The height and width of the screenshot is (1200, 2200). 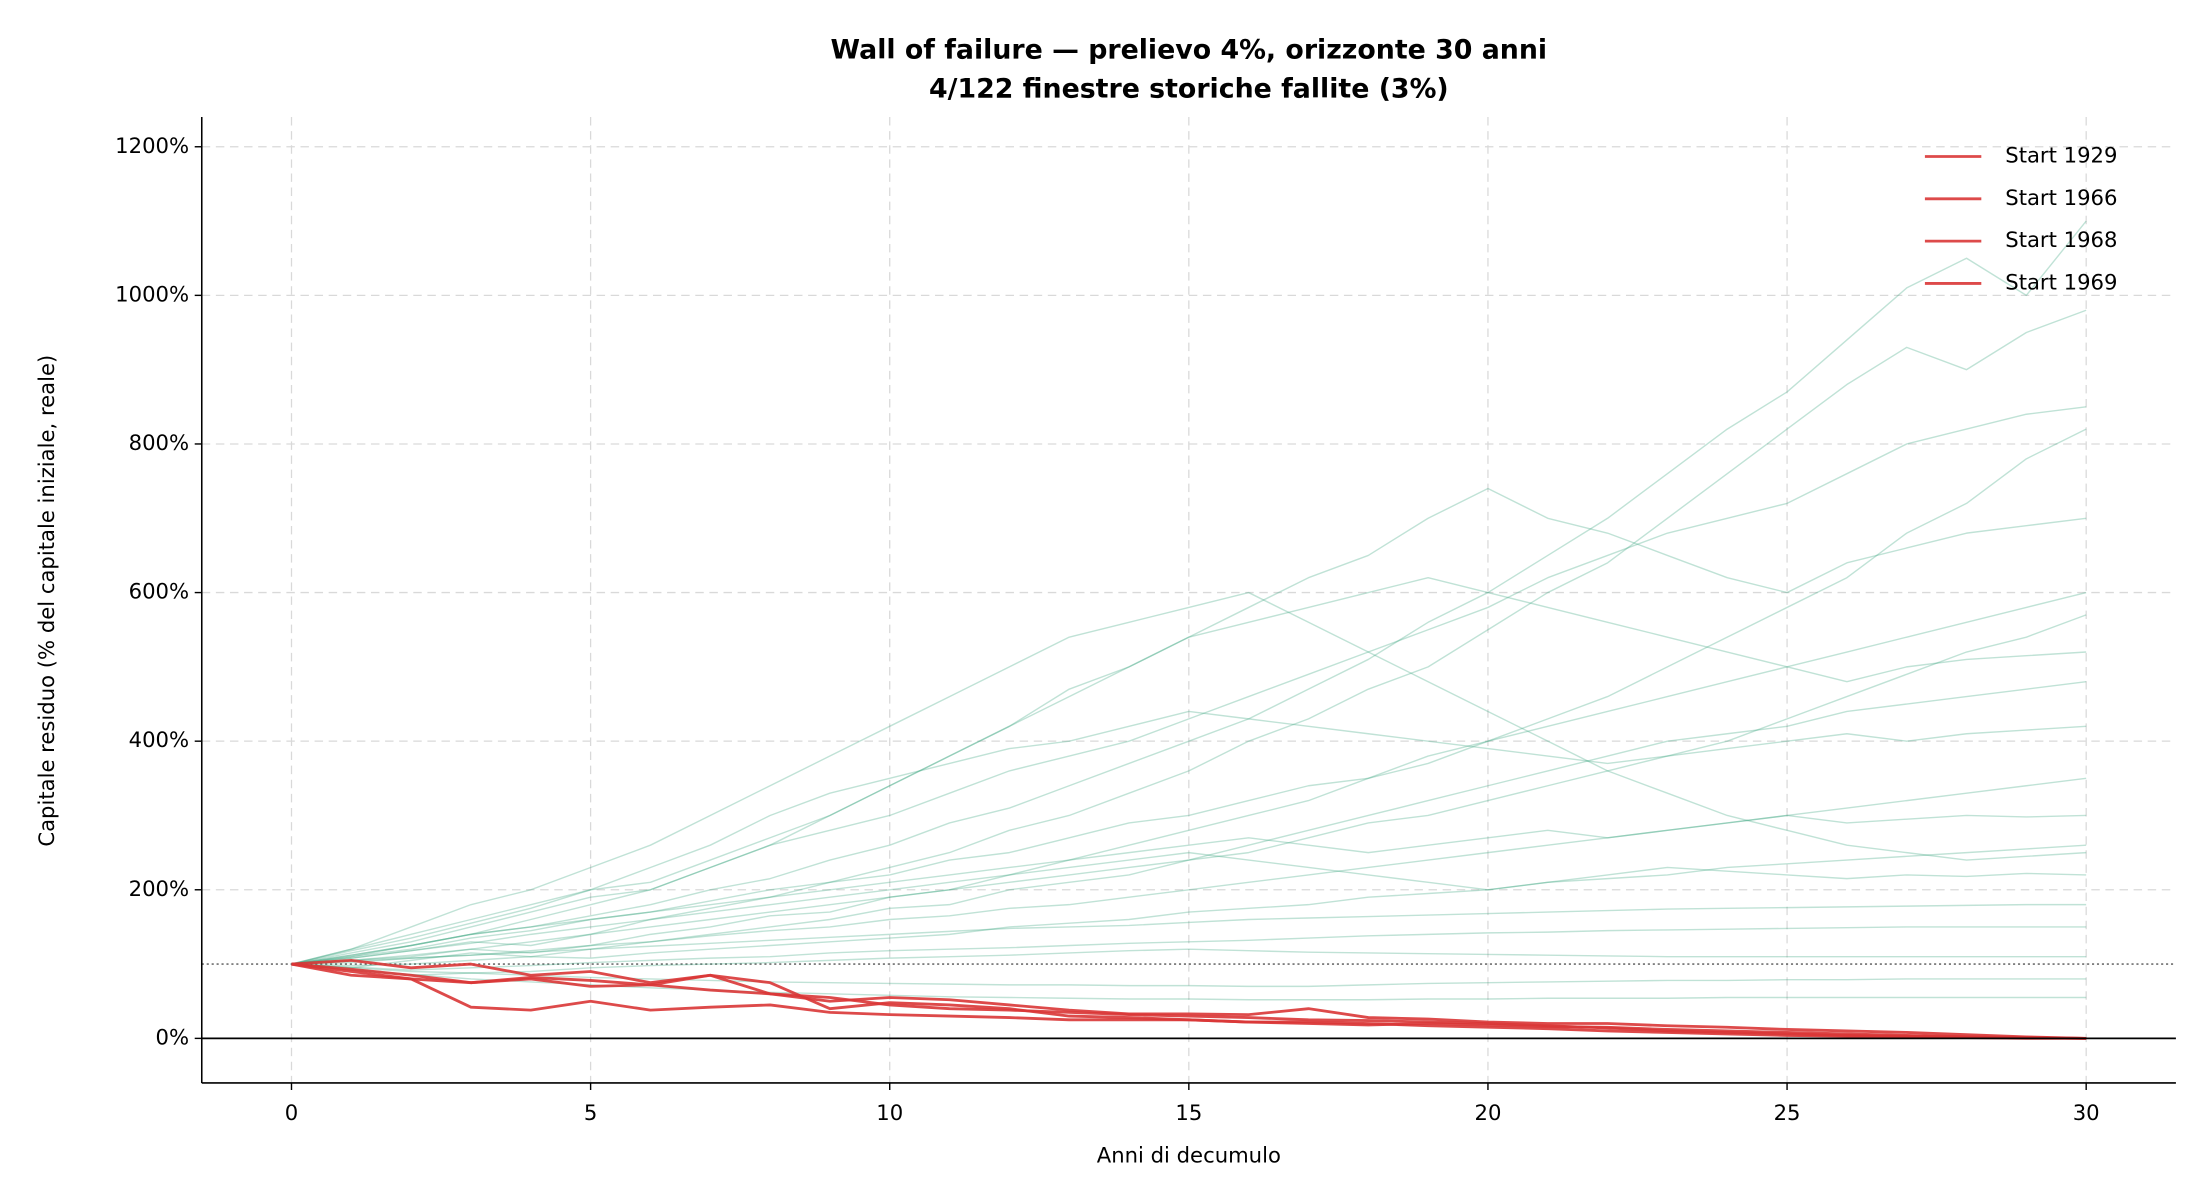 What do you see at coordinates (590, 1112) in the screenshot?
I see `x-tick-label: 5` at bounding box center [590, 1112].